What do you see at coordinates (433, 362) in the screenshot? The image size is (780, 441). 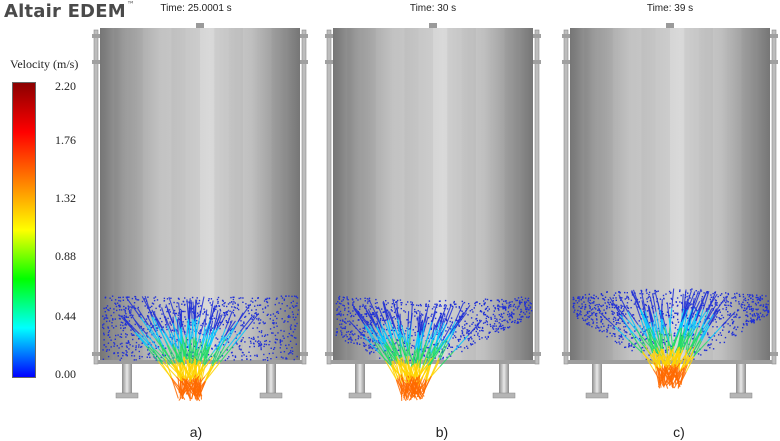 I see `silo-rim` at bounding box center [433, 362].